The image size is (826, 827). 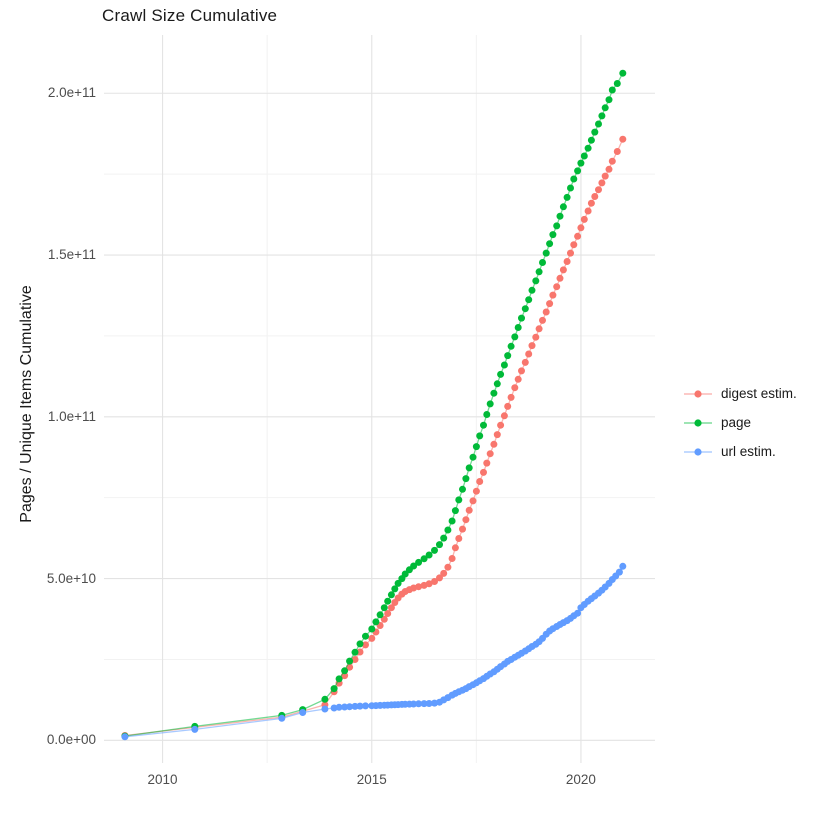 What do you see at coordinates (162, 779) in the screenshot?
I see `x-tick-label: 2010` at bounding box center [162, 779].